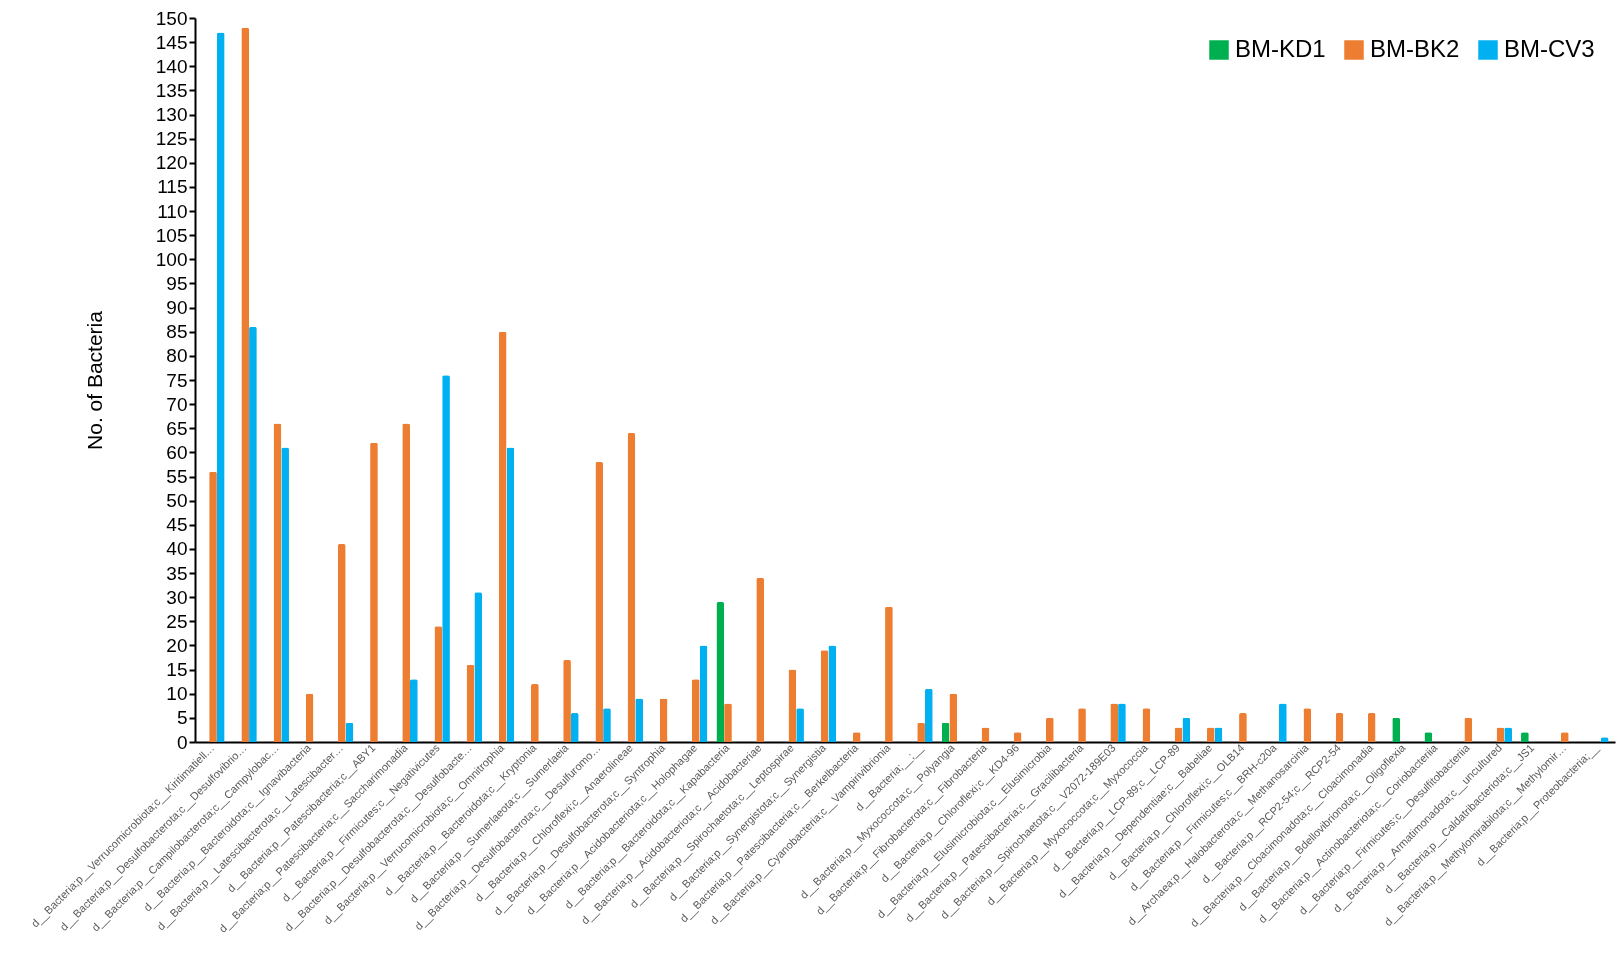 This screenshot has height=963, width=1617. What do you see at coordinates (171, 90) in the screenshot?
I see `y-tick-label: 135` at bounding box center [171, 90].